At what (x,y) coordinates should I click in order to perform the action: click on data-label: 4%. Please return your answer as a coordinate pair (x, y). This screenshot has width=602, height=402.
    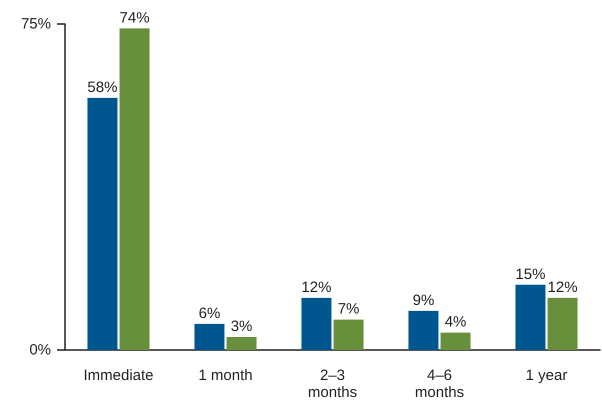
    Looking at the image, I should click on (455, 322).